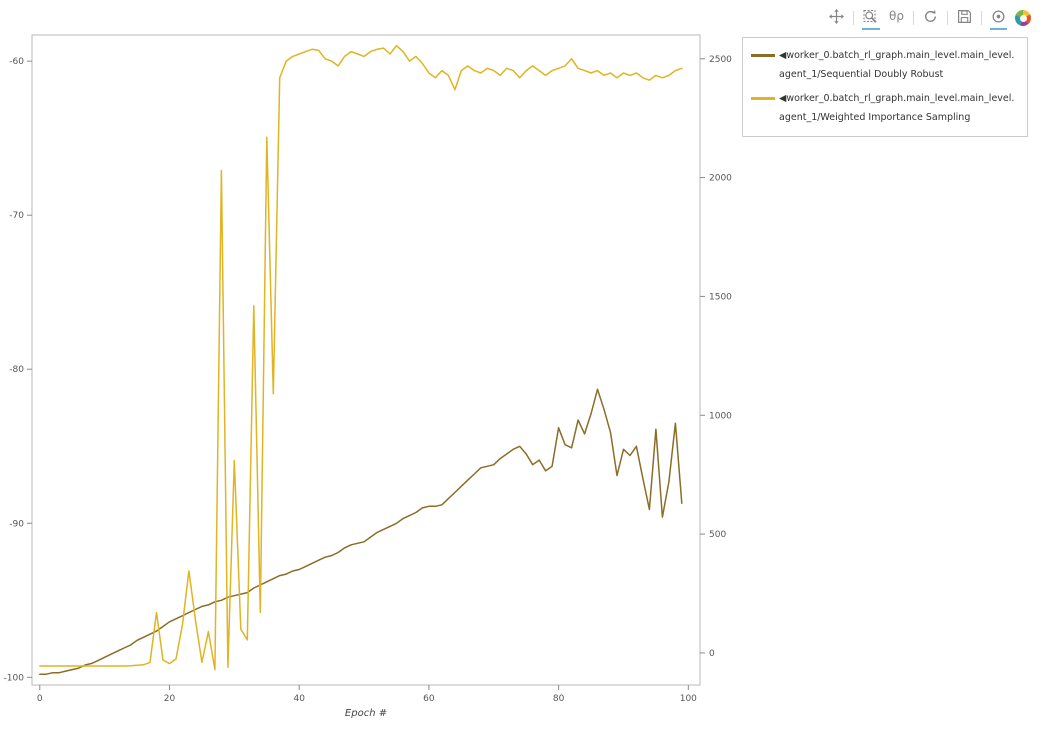 The image size is (1043, 732). I want to click on y-right-tick-label: 500, so click(717, 535).